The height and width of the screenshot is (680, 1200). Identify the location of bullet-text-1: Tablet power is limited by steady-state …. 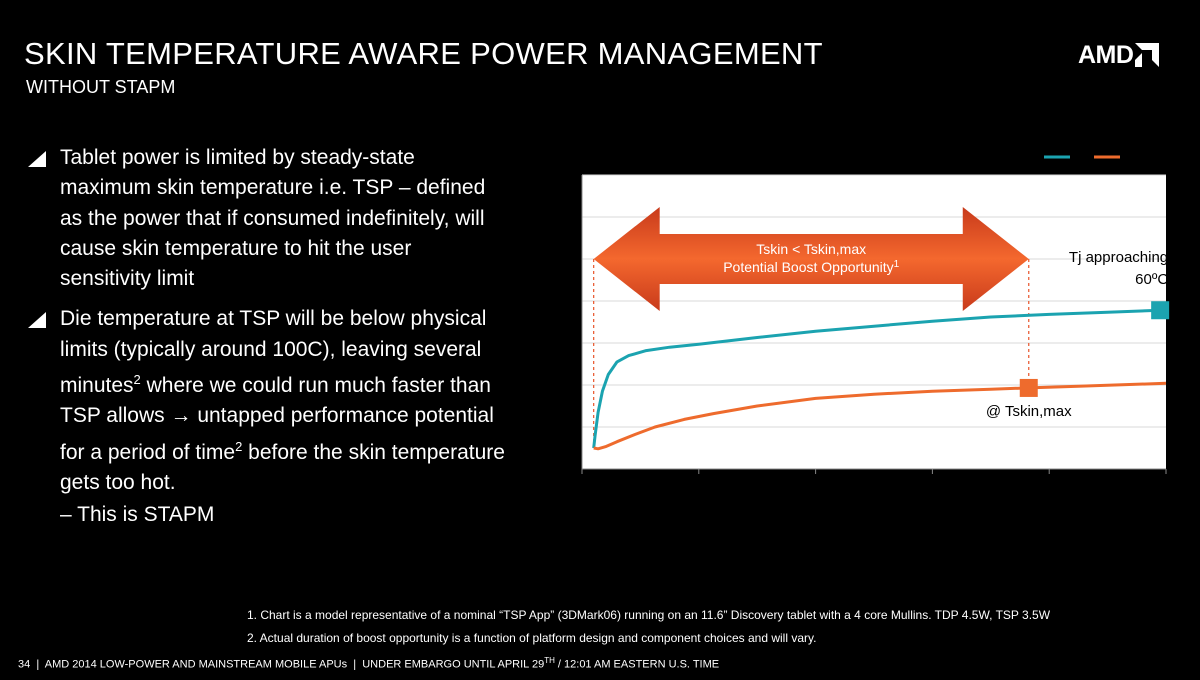
(273, 218).